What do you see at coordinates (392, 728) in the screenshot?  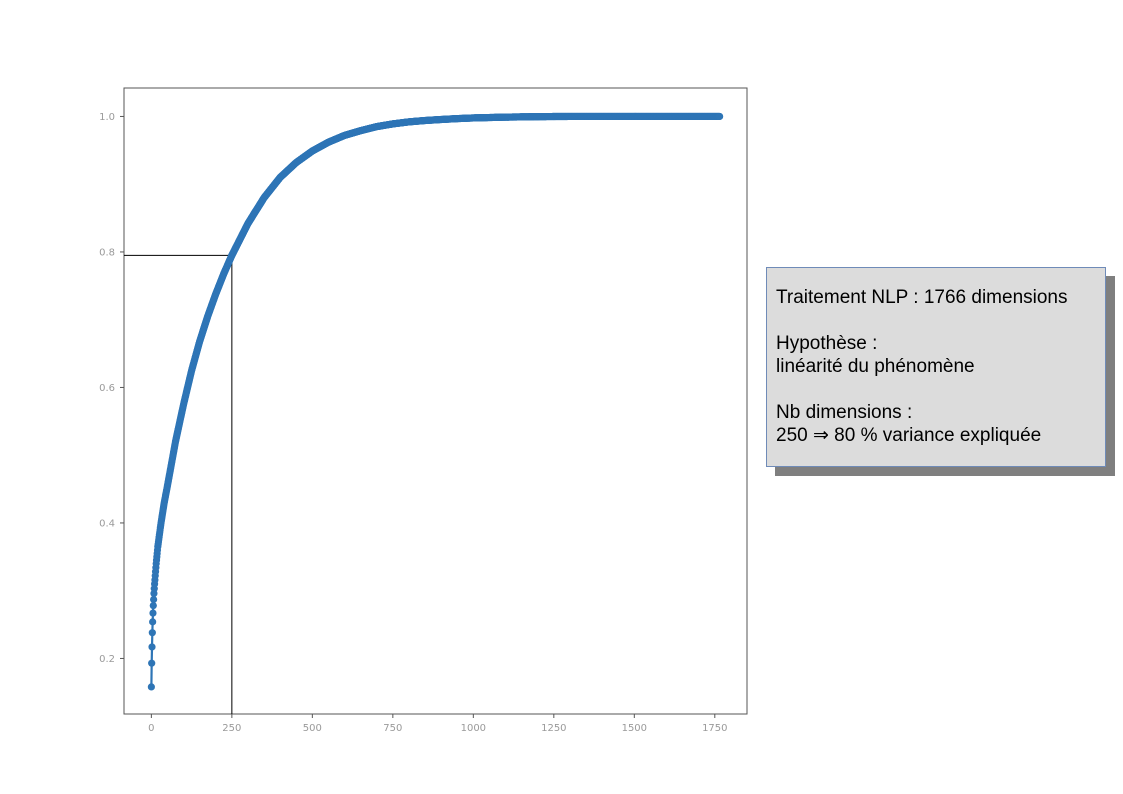 I see `x-tick-label: 750` at bounding box center [392, 728].